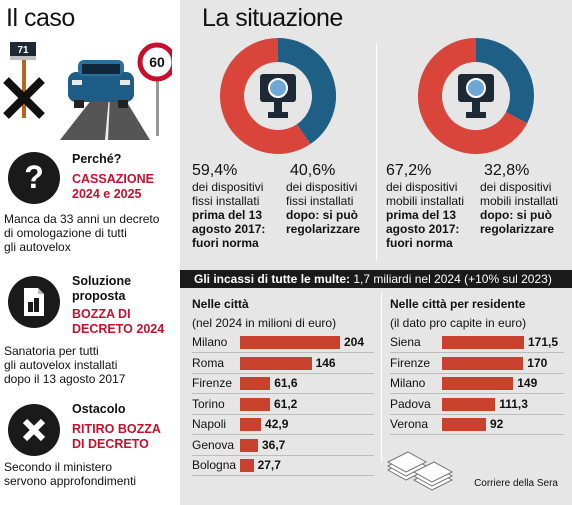 This screenshot has height=505, width=572. I want to click on banknotes-icon, so click(420, 471).